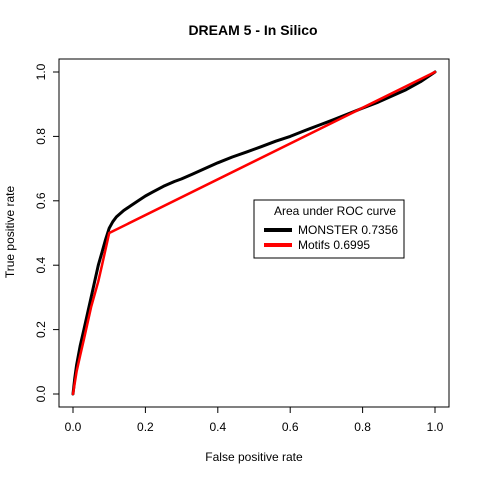  What do you see at coordinates (348, 230) in the screenshot?
I see `legend-entry-monster: MONSTER 0.7356` at bounding box center [348, 230].